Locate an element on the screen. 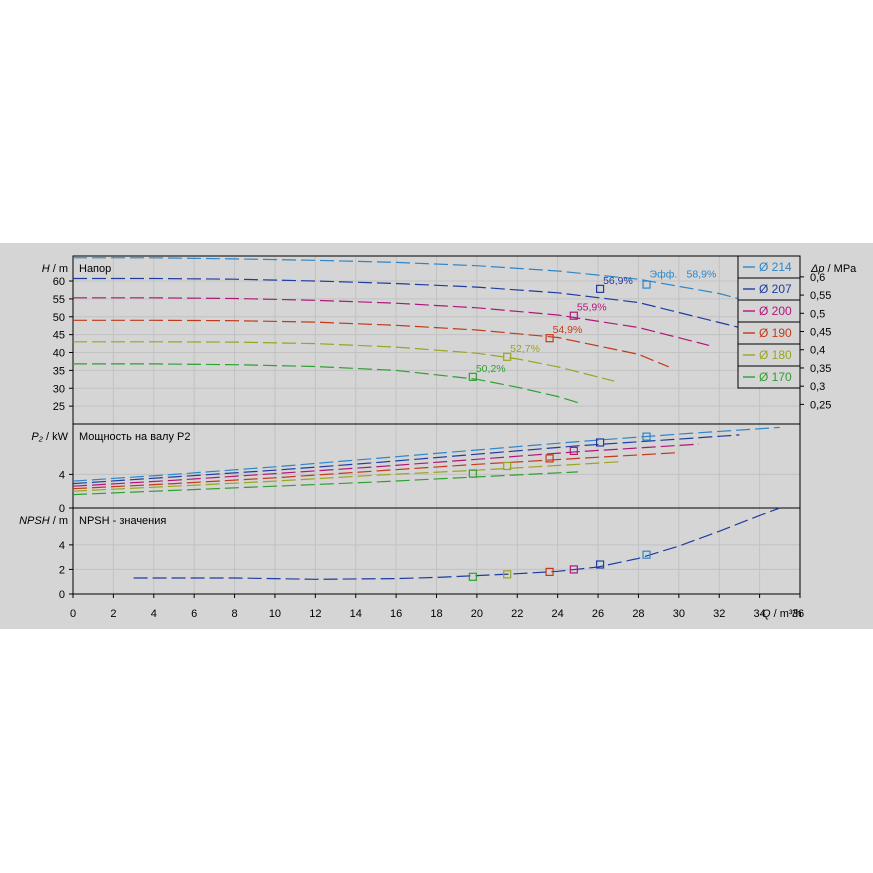 The image size is (873, 873). y2-tick-label: 0,3 is located at coordinates (817, 387).